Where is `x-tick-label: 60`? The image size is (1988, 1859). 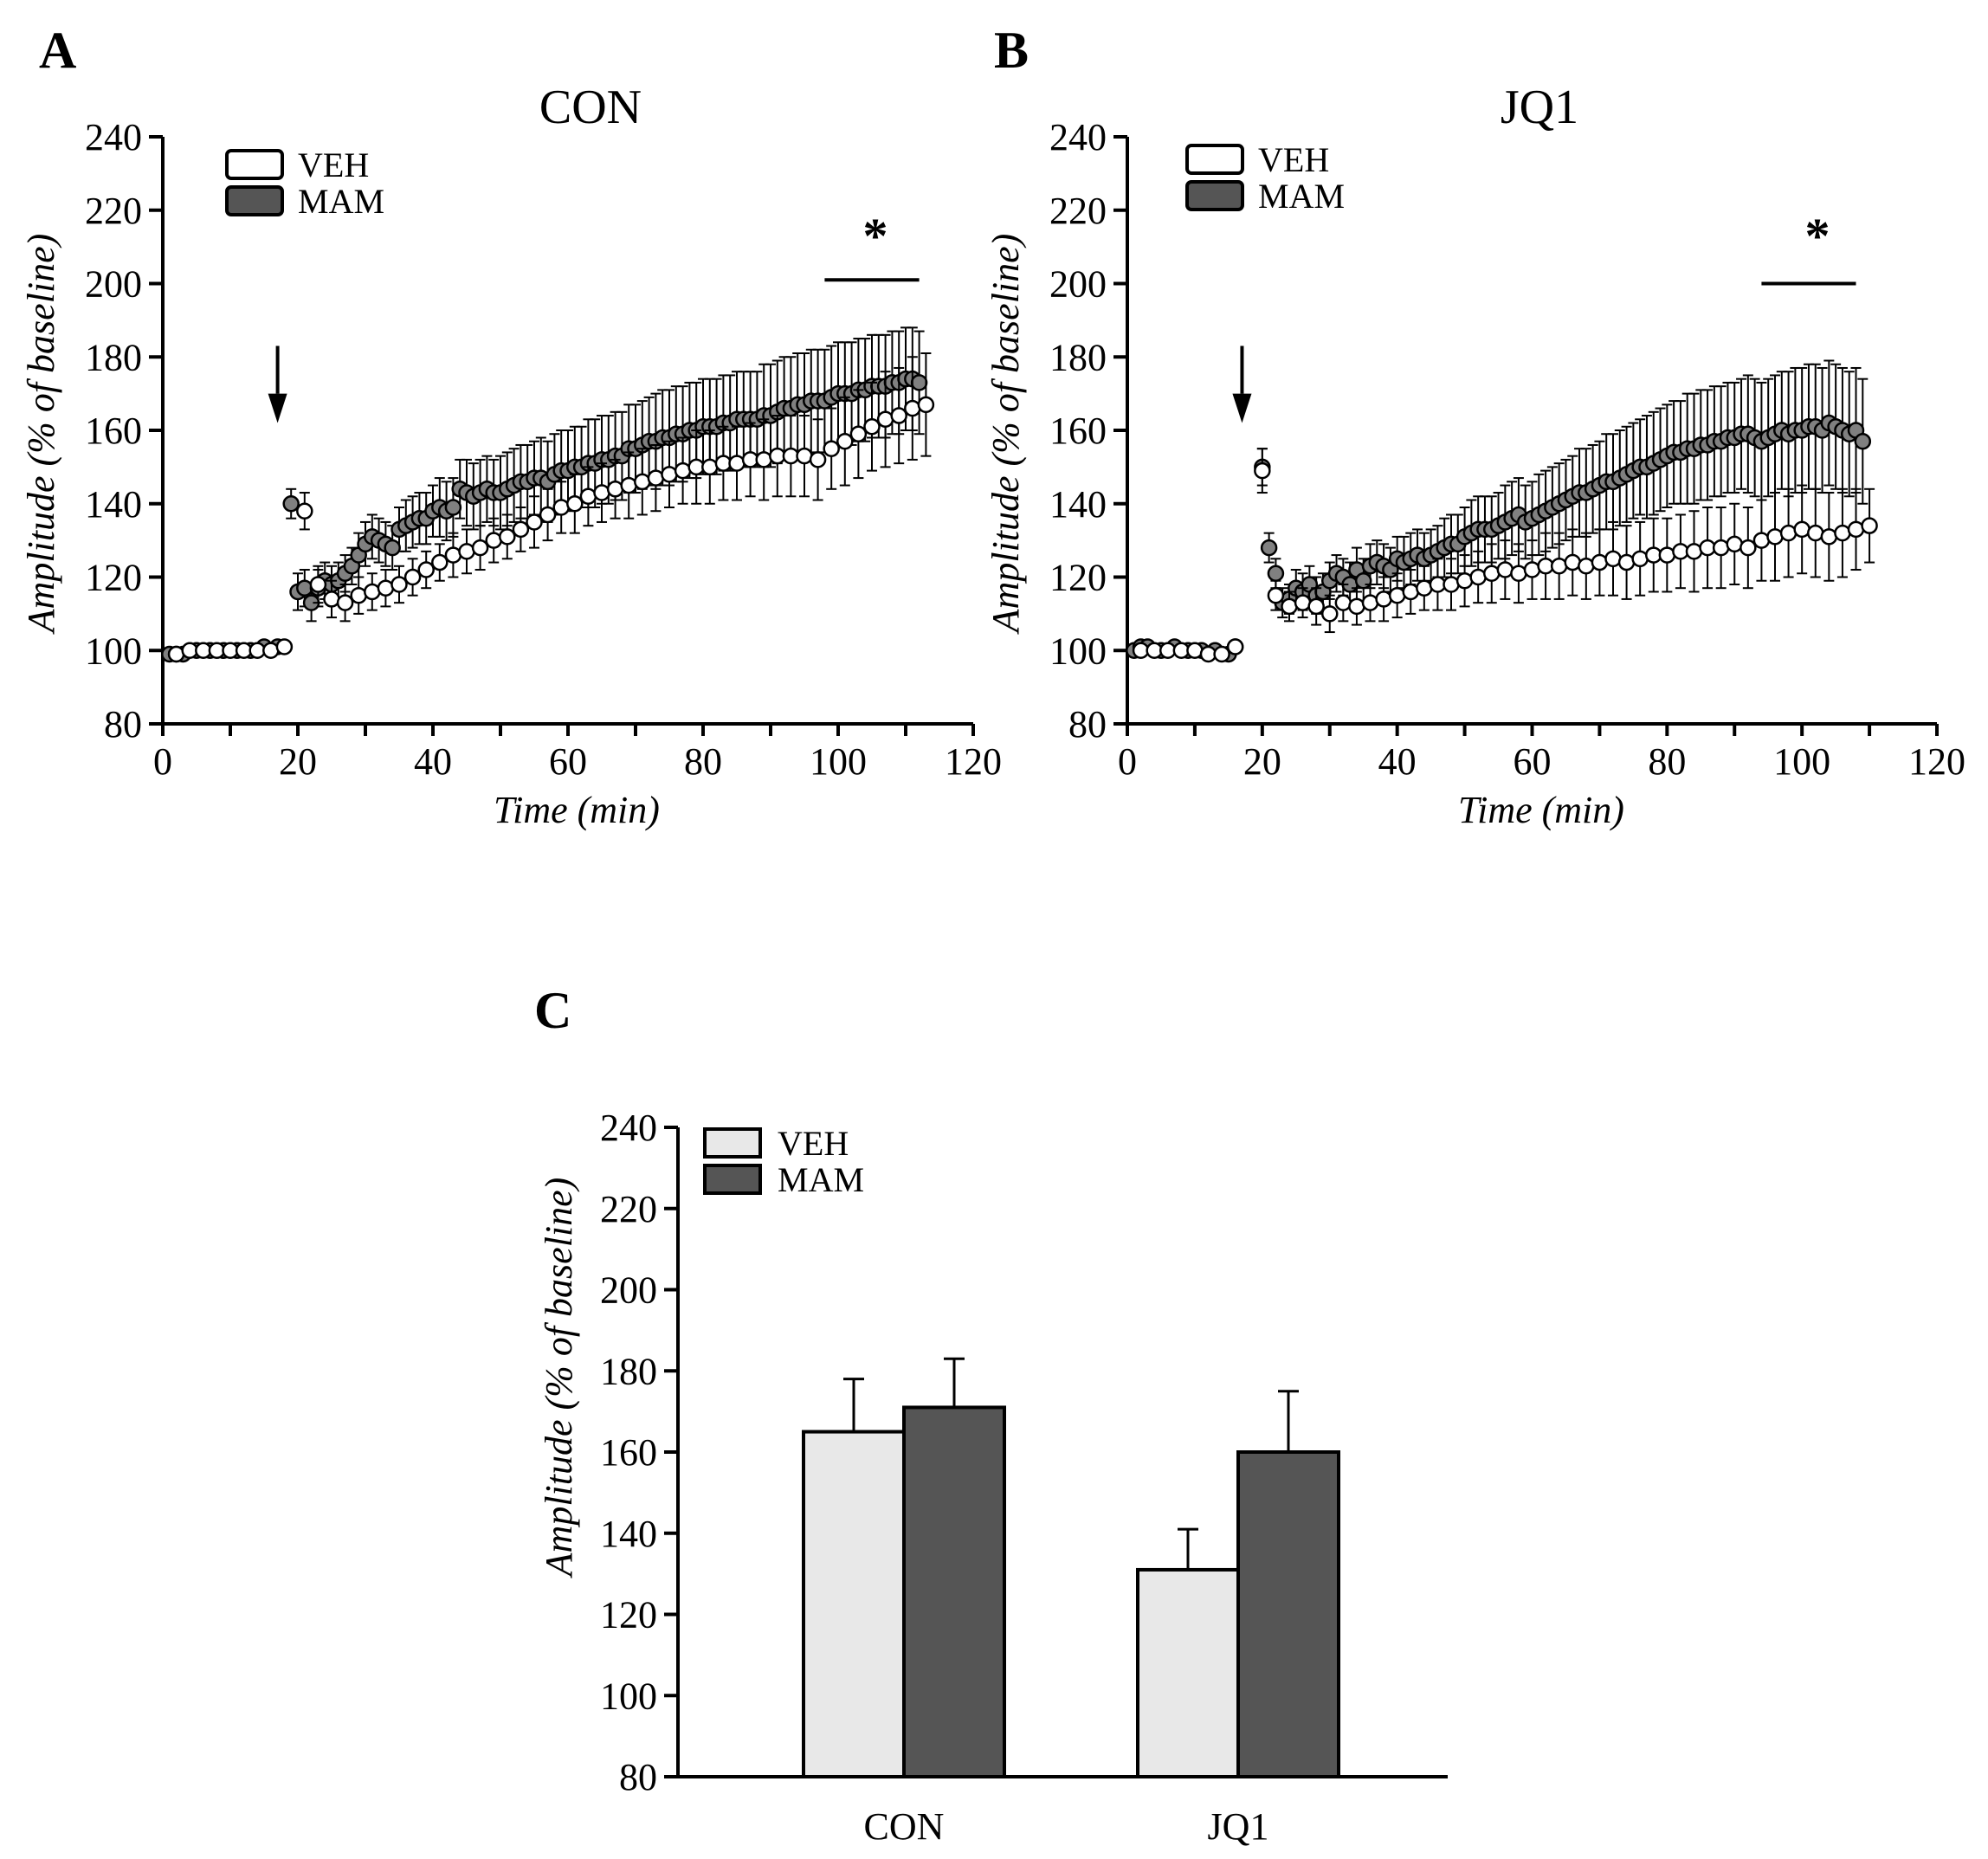 x-tick-label: 60 is located at coordinates (568, 761).